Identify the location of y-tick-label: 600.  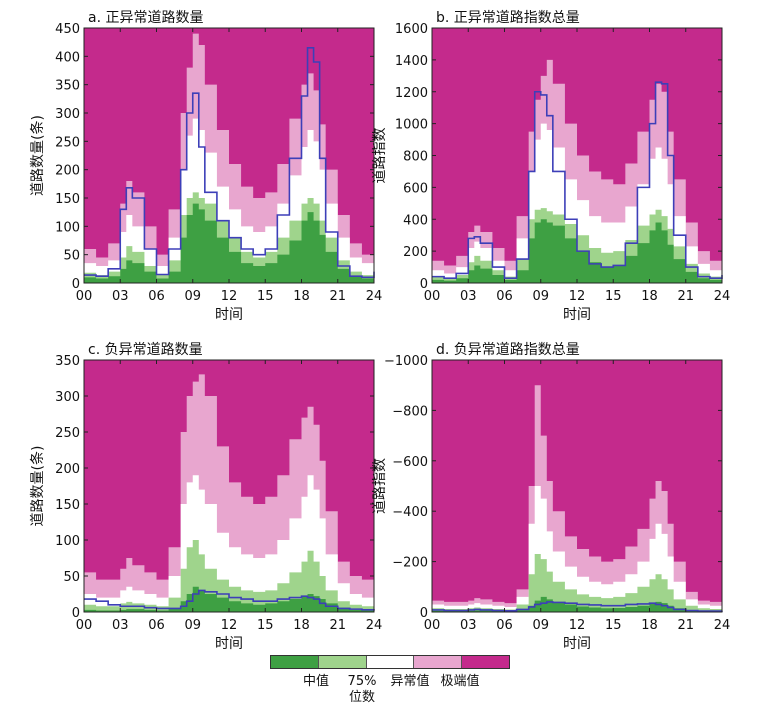
(415, 188).